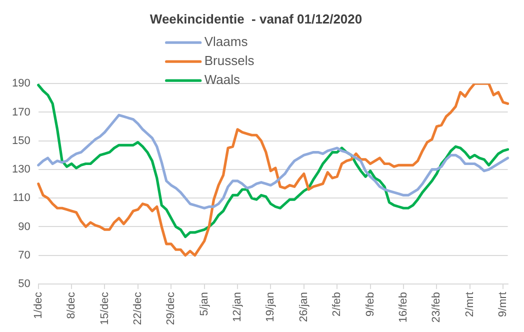 The image size is (524, 332). Describe the element at coordinates (404, 307) in the screenshot. I see `x-tick-label: 16/feb` at that location.